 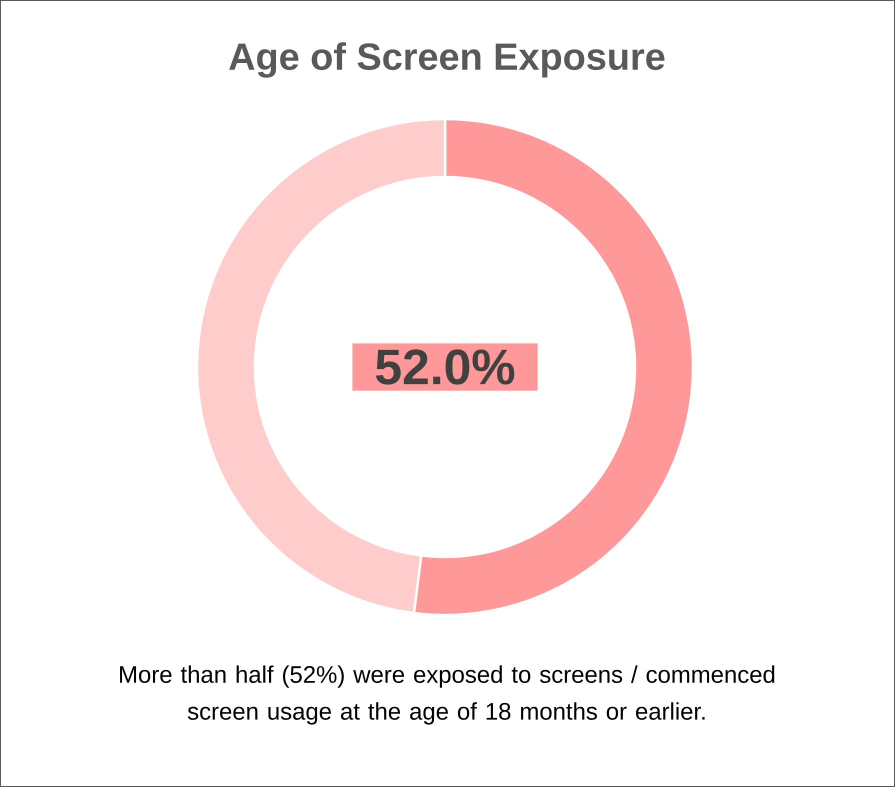 I want to click on text: More than half (52%) were exposed to screens / commenced screen usage at the age of 18 months or earlier., so click(x=447, y=695).